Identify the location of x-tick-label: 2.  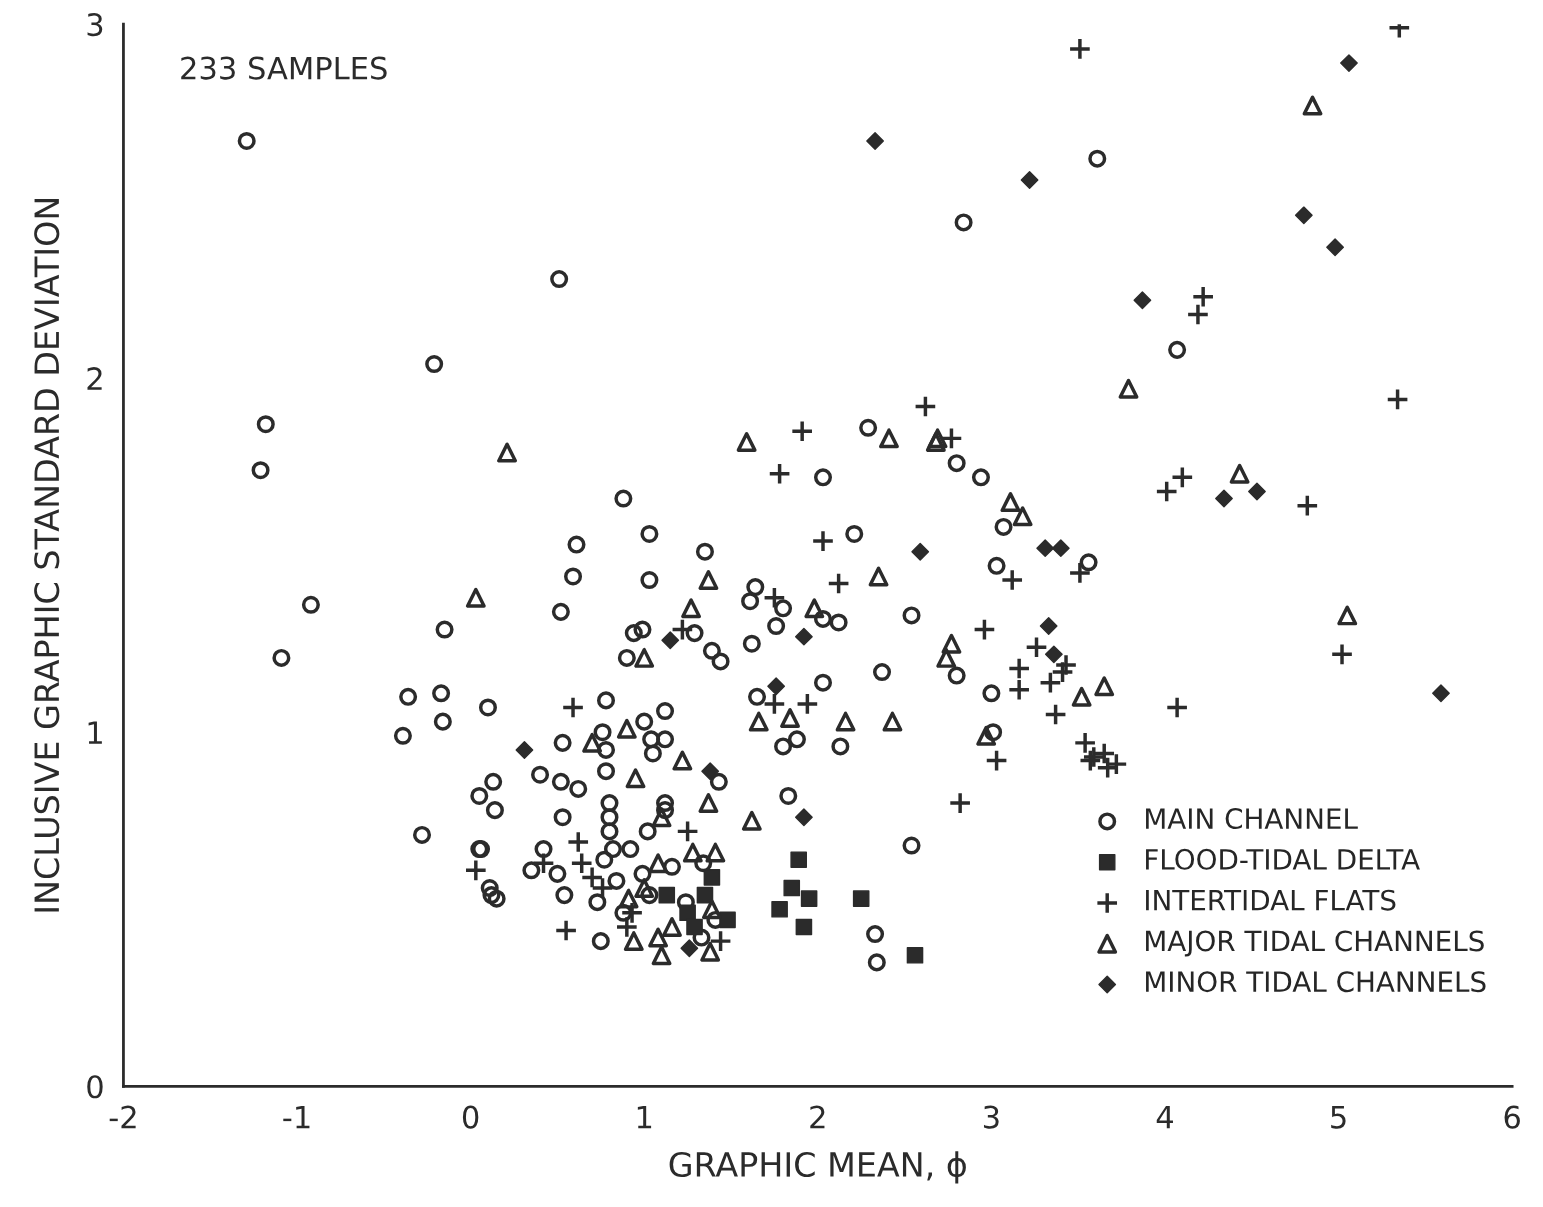
(817, 1117).